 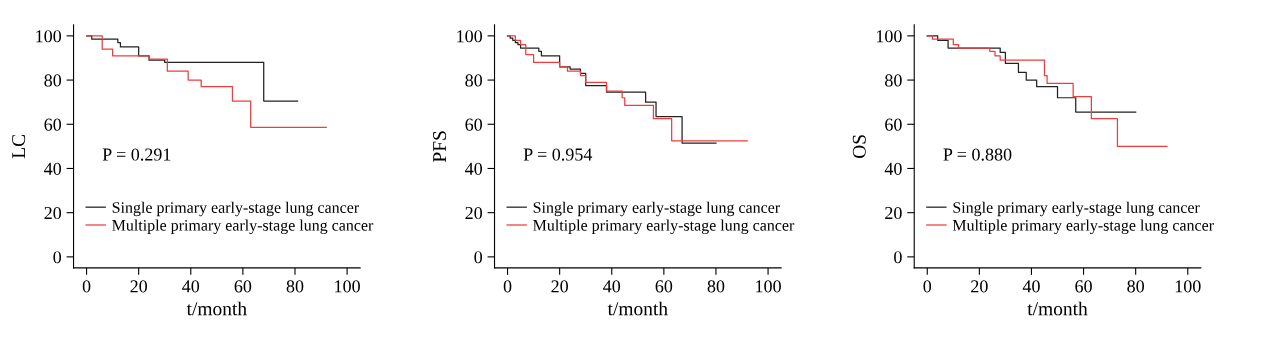 I want to click on y-axis-title: OS, so click(x=859, y=146).